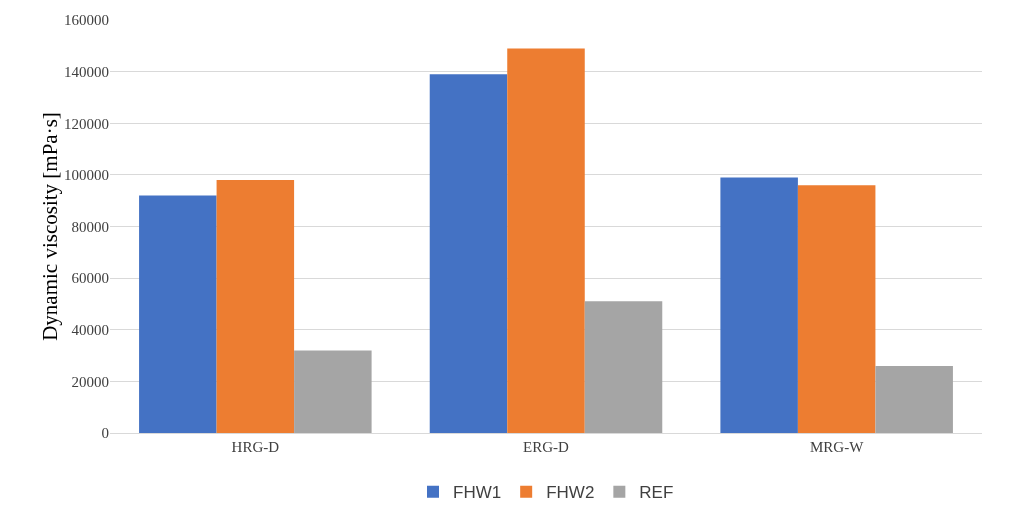 The image size is (1012, 522). What do you see at coordinates (477, 493) in the screenshot?
I see `legend-label: FHW1` at bounding box center [477, 493].